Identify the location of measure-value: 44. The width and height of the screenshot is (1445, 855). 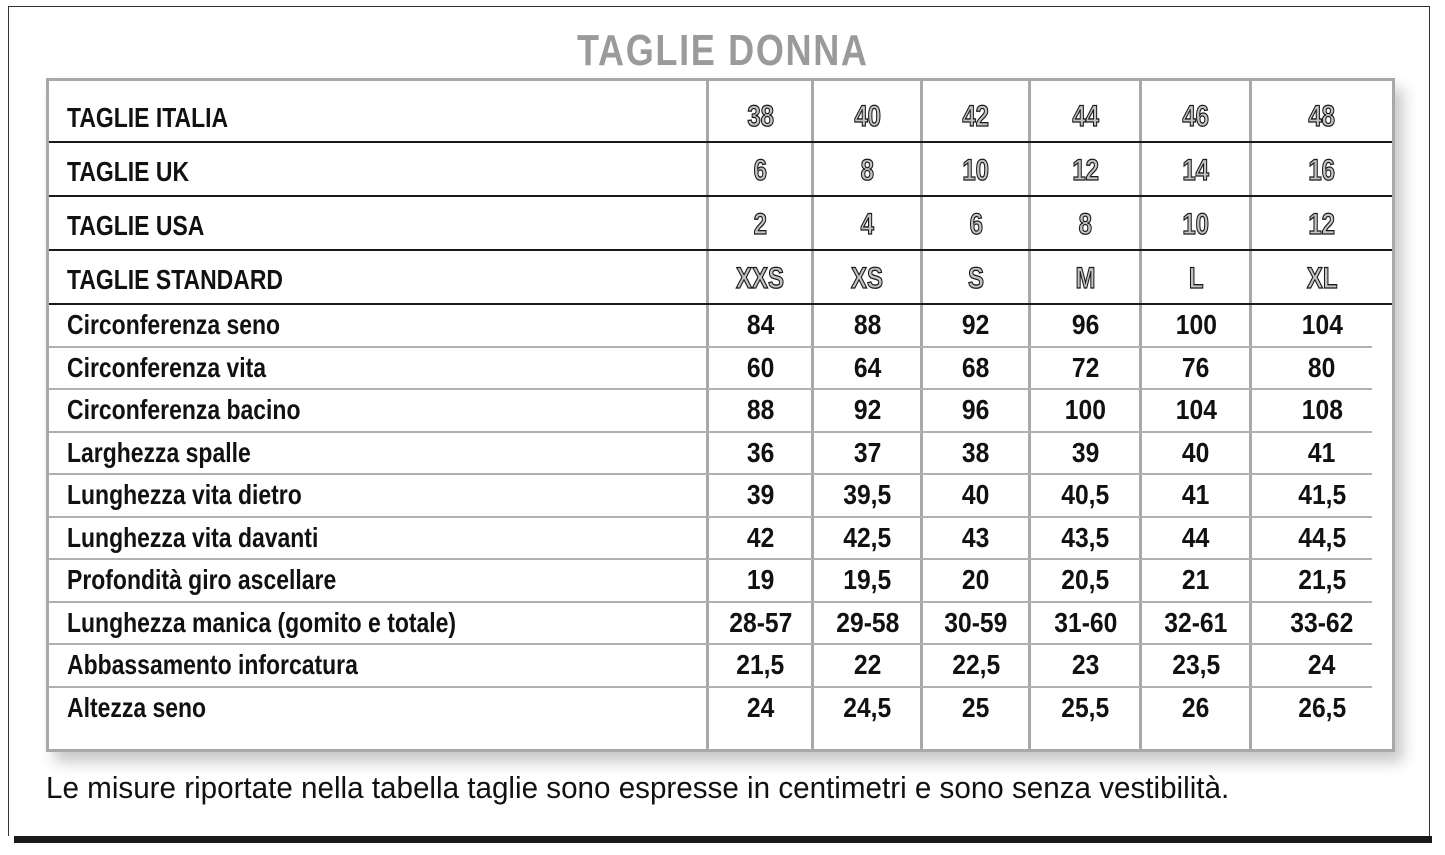
(1196, 537).